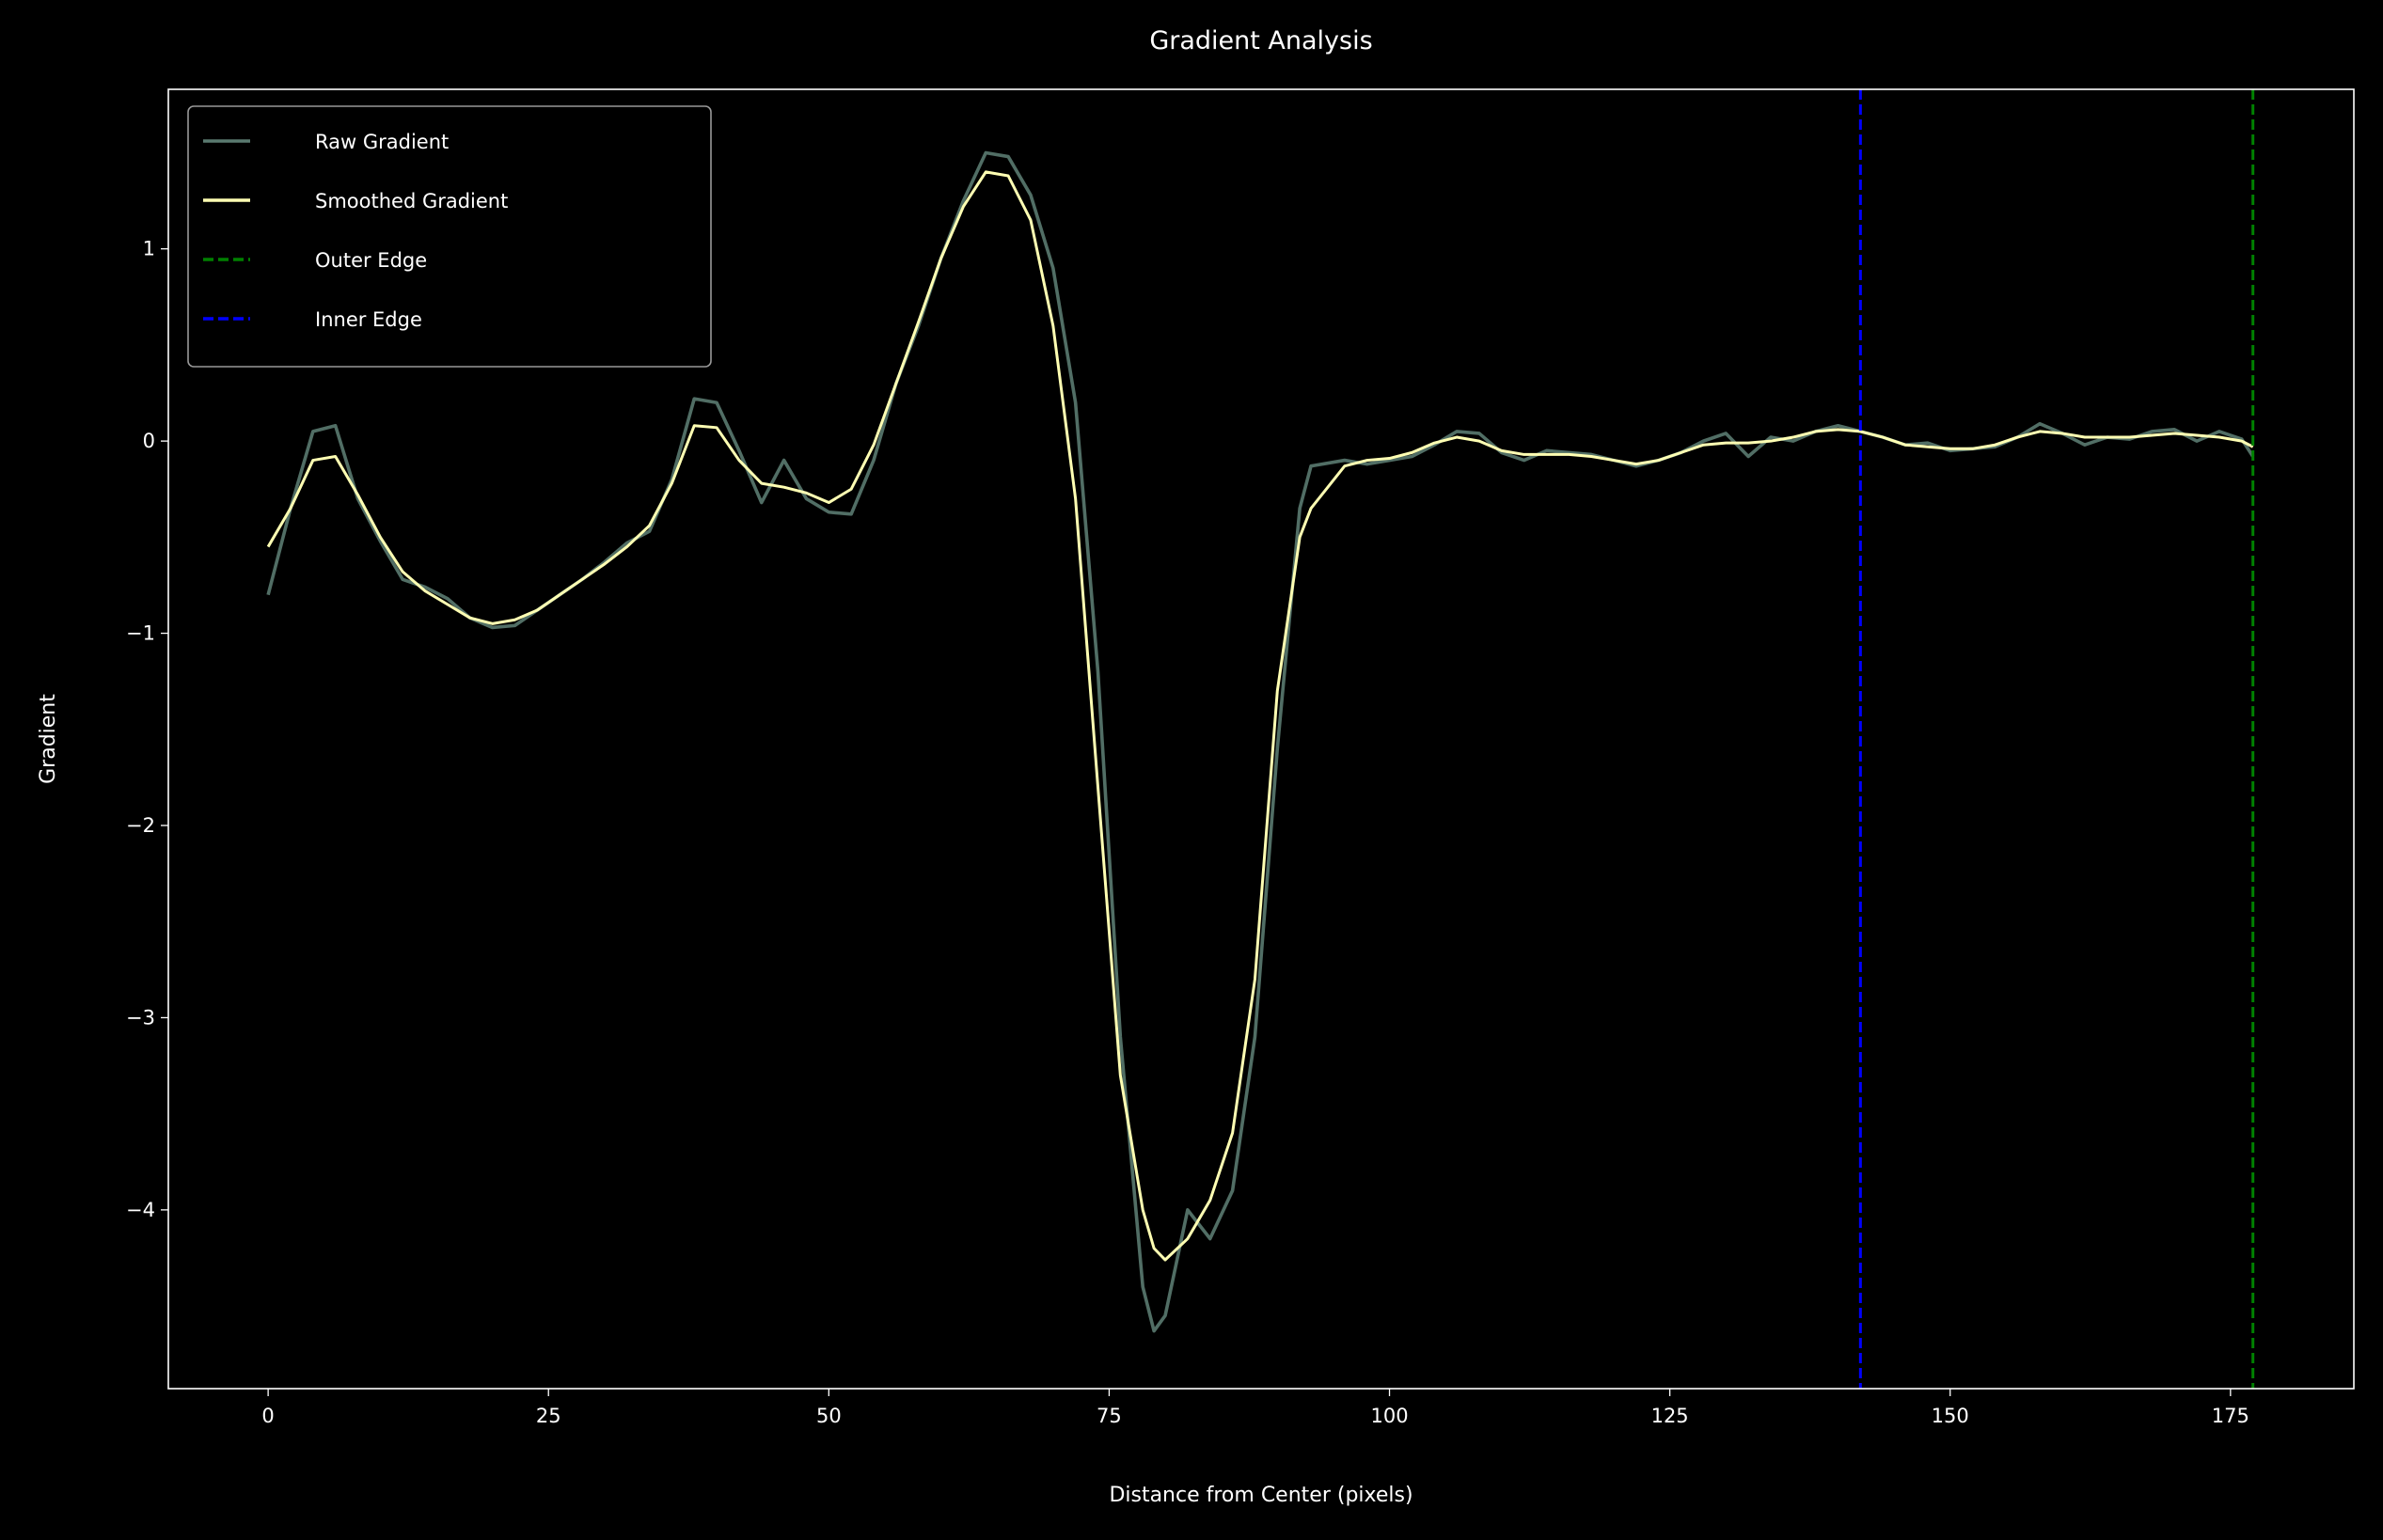  What do you see at coordinates (368, 320) in the screenshot?
I see `legend-label: Inner Edge` at bounding box center [368, 320].